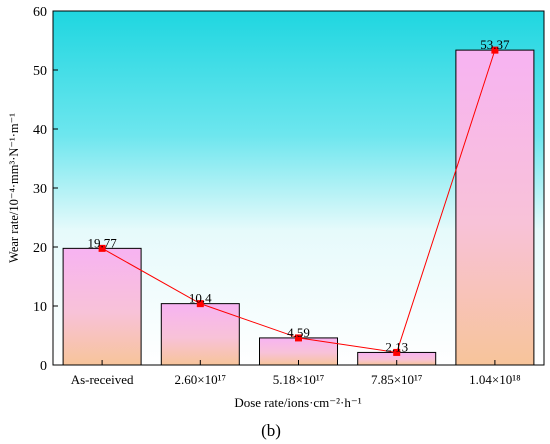  What do you see at coordinates (40, 71) in the screenshot?
I see `y-tick-label: 50` at bounding box center [40, 71].